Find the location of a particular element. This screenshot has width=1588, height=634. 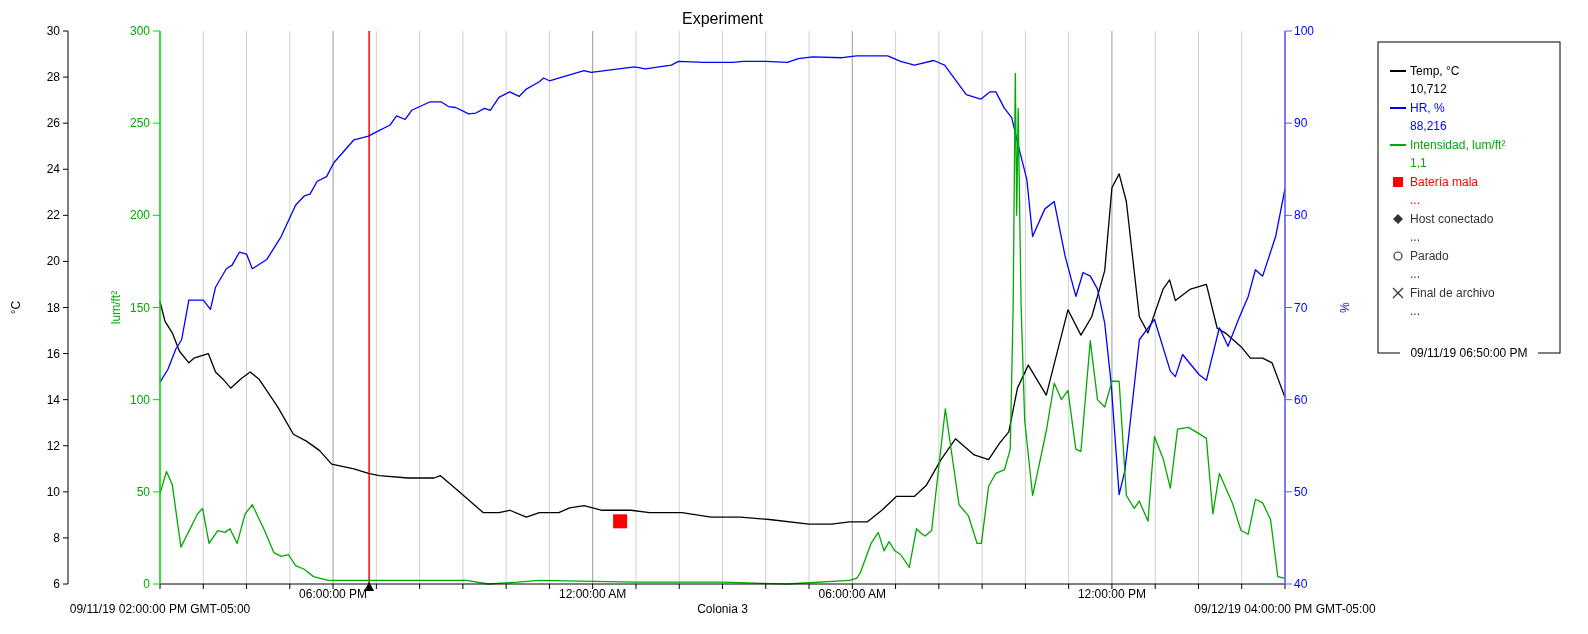

y3-tick-label: 60 is located at coordinates (1301, 399).